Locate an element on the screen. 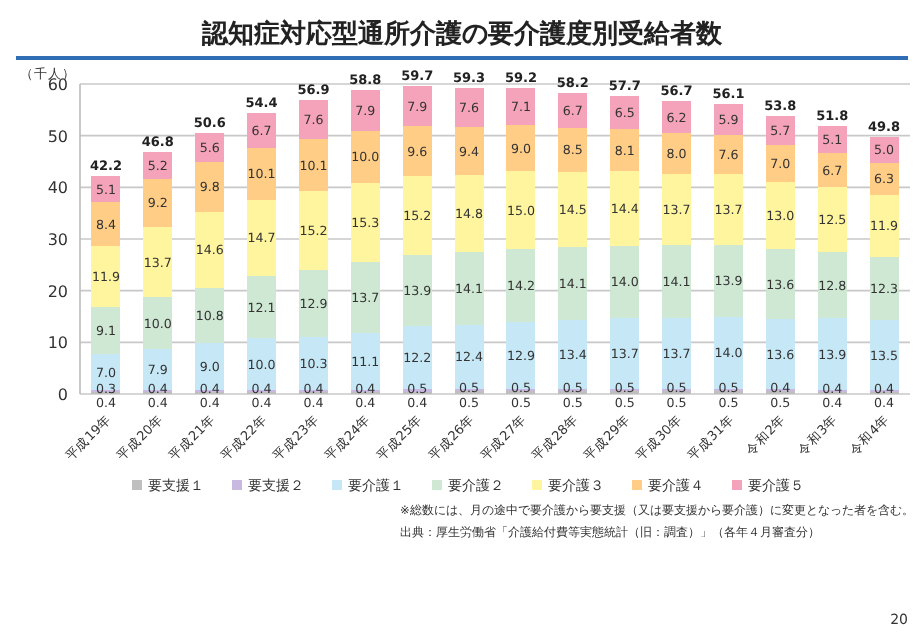 The width and height of the screenshot is (924, 640). y-tick-label: 0 is located at coordinates (62, 395).